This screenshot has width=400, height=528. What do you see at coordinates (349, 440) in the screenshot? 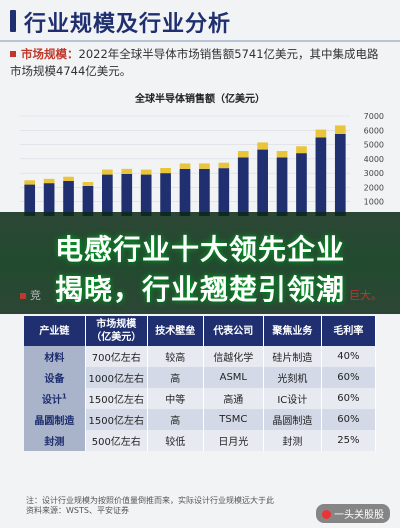
I see `cell-margin: 25%` at bounding box center [349, 440].